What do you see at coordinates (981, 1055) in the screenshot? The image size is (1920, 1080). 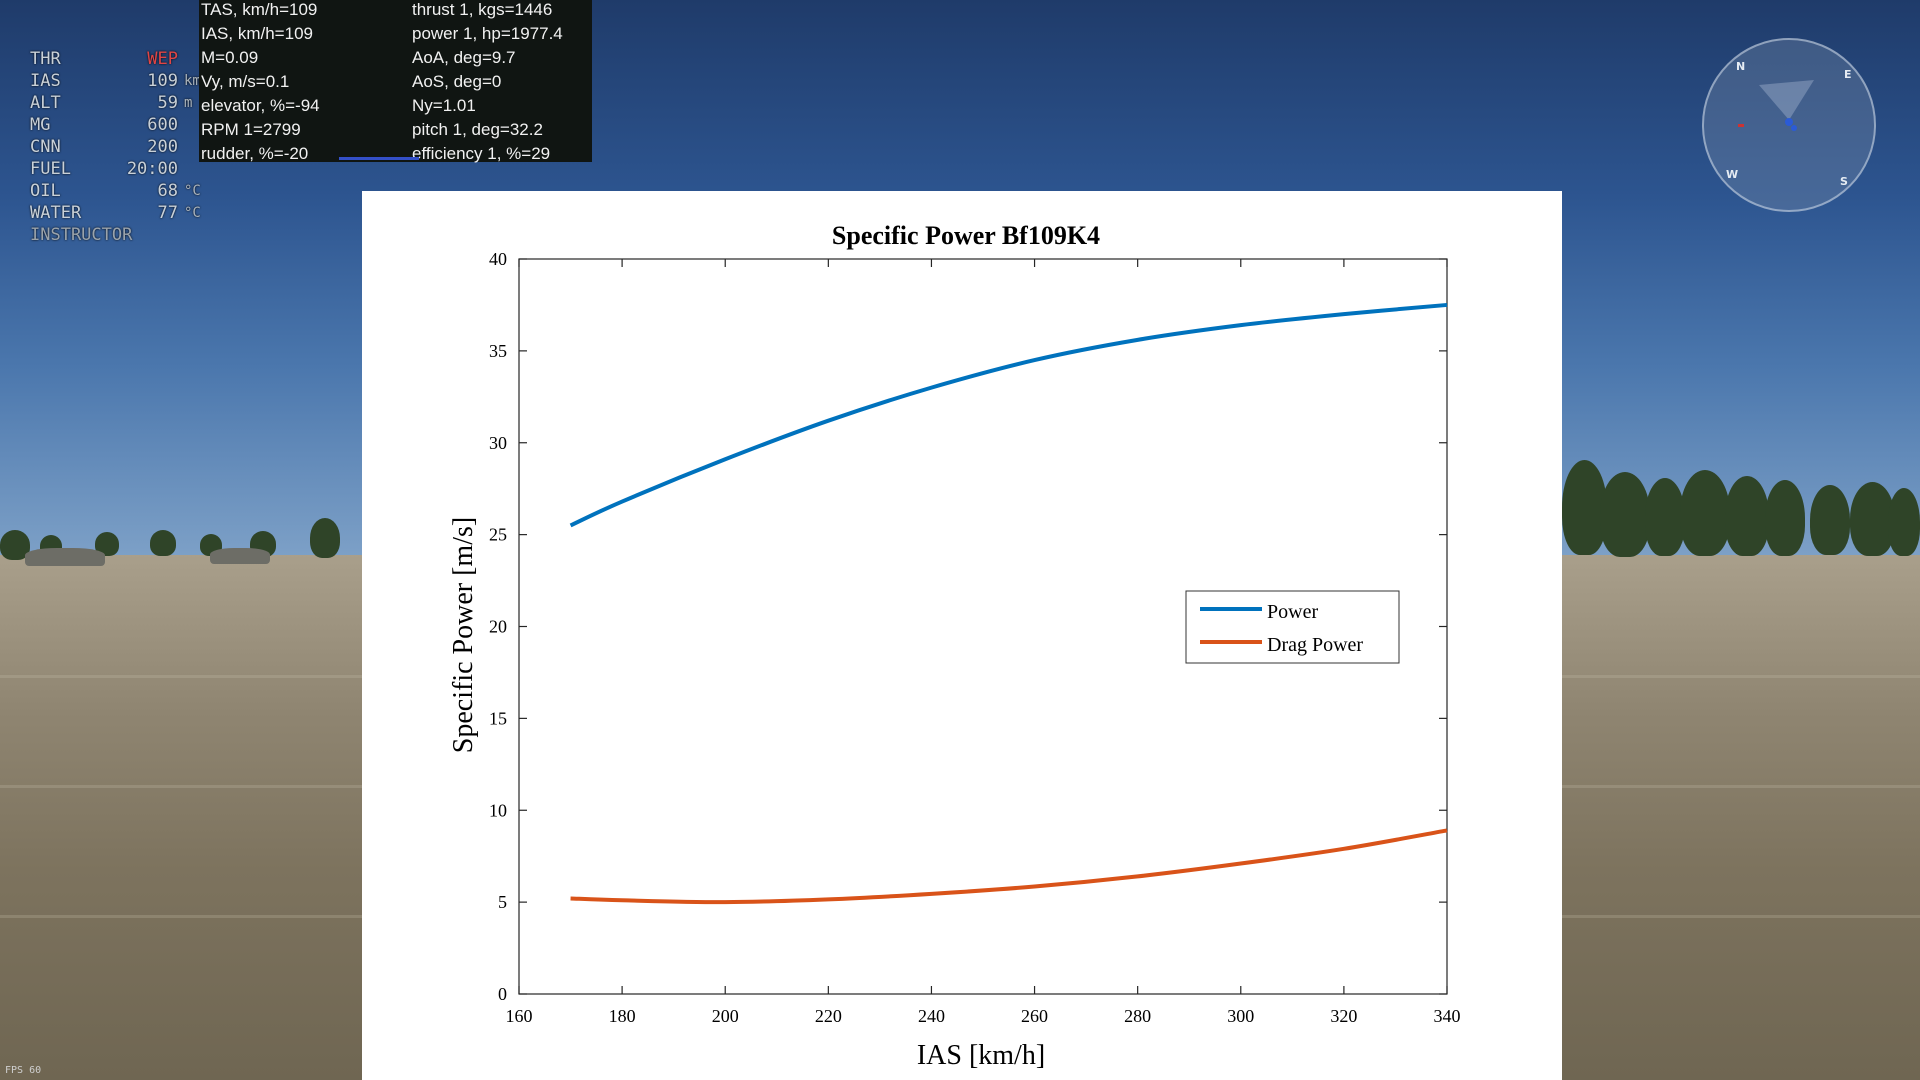 I see `x-axis-label: IAS [km/h]` at bounding box center [981, 1055].